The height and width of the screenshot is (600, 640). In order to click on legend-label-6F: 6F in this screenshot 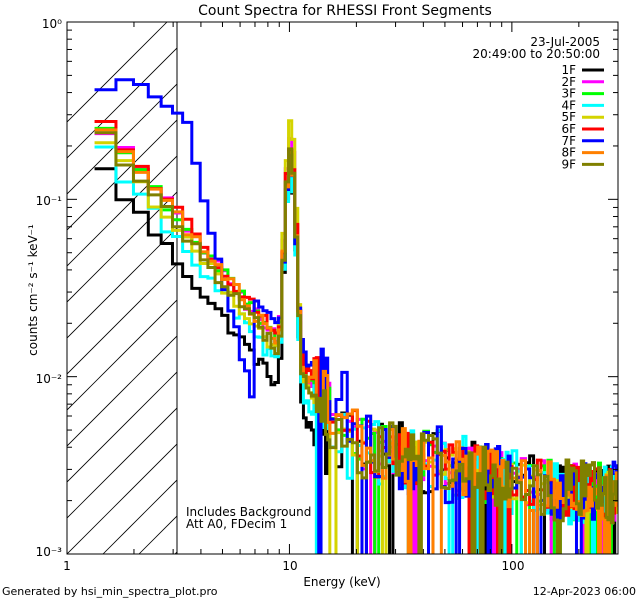, I will do `click(568, 129)`.